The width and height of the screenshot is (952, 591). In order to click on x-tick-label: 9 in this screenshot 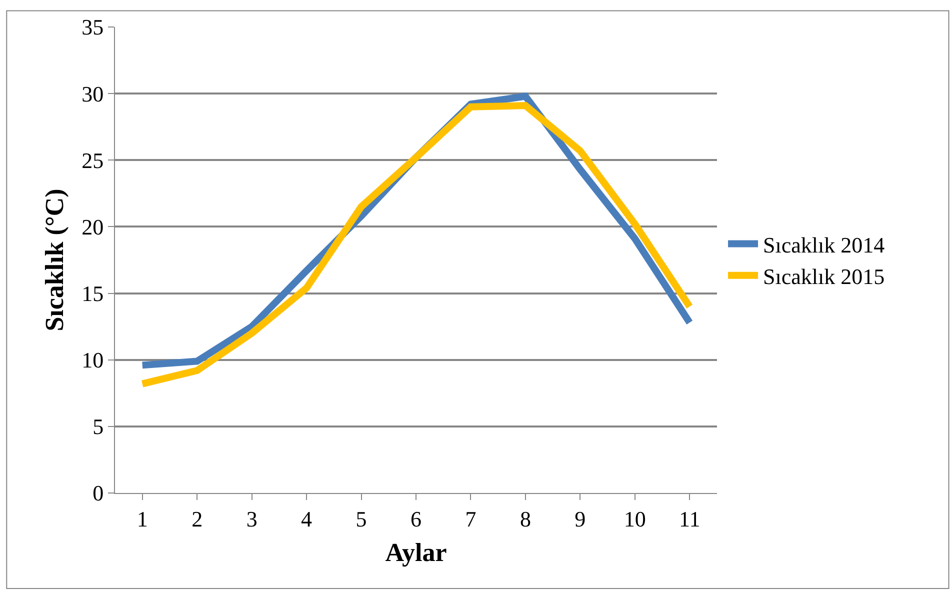, I will do `click(580, 519)`.